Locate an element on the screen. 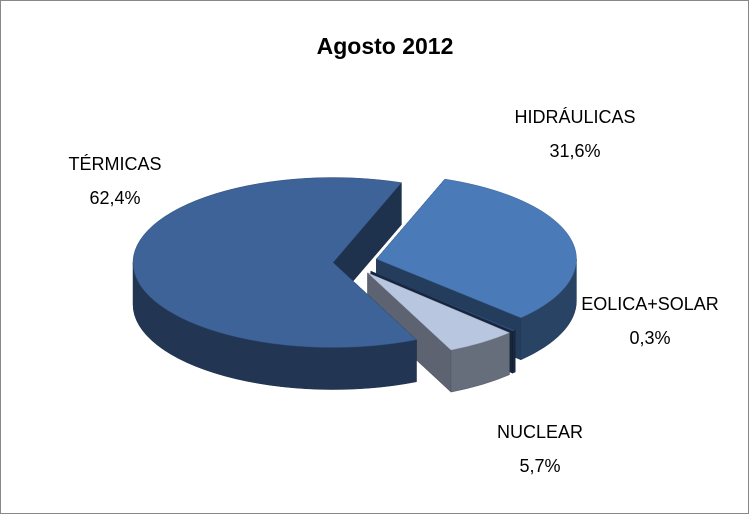 The height and width of the screenshot is (520, 750). slice-value-label: 62,4% is located at coordinates (114, 198).